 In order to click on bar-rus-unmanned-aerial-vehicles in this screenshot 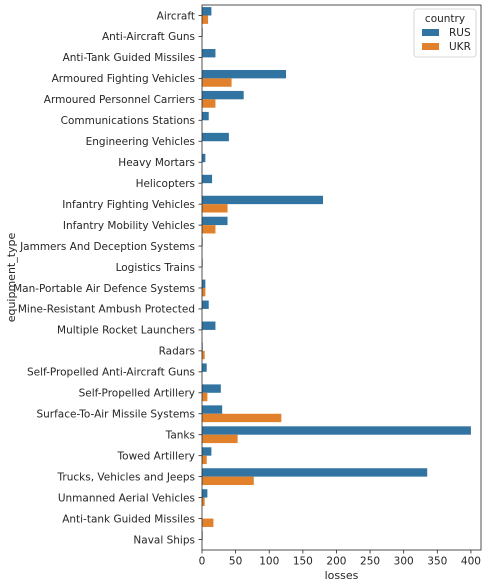, I will do `click(205, 493)`.